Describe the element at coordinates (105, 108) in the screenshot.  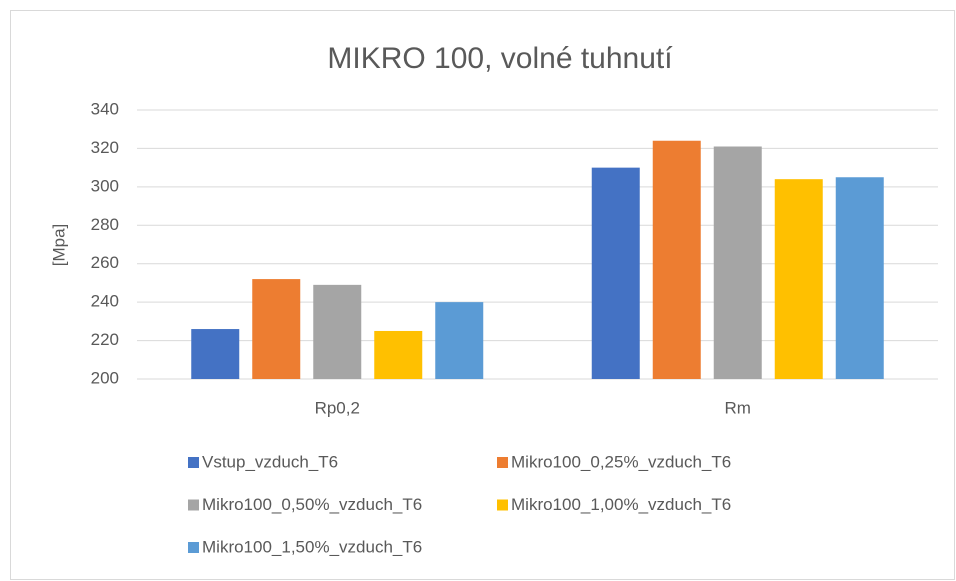
I see `y-tick-label: 340` at that location.